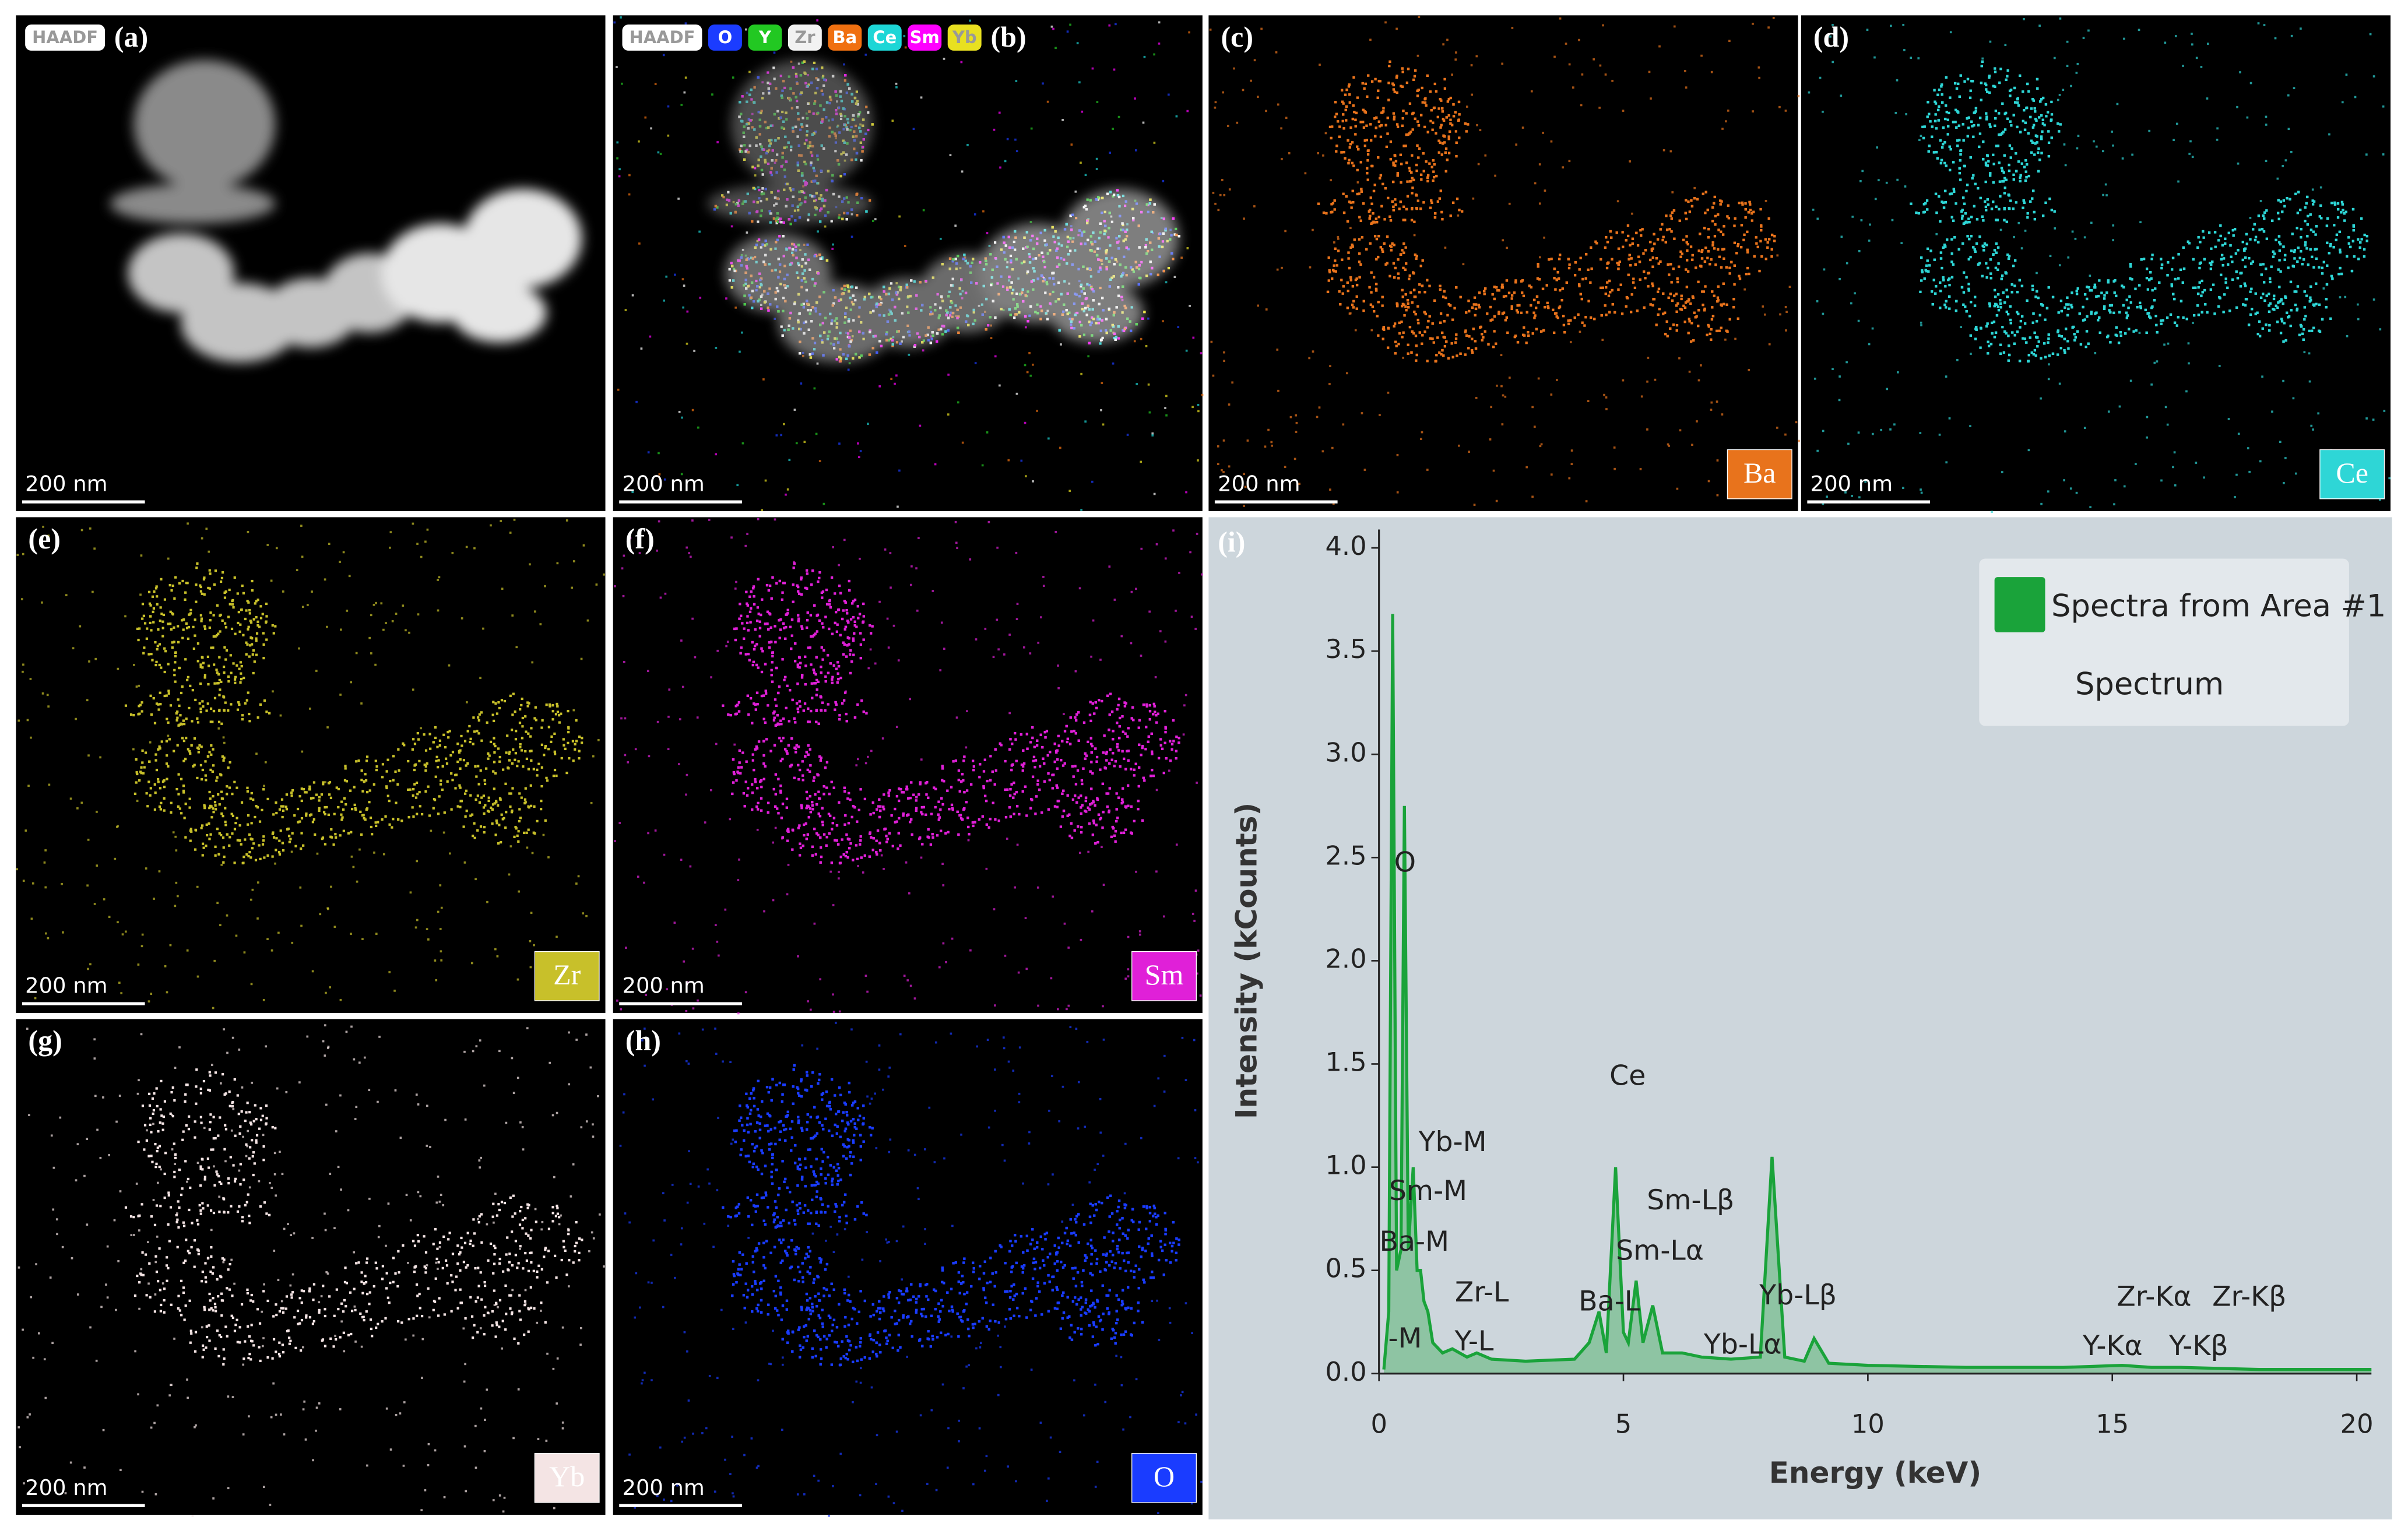  I want to click on panel-label: (a), so click(131, 36).